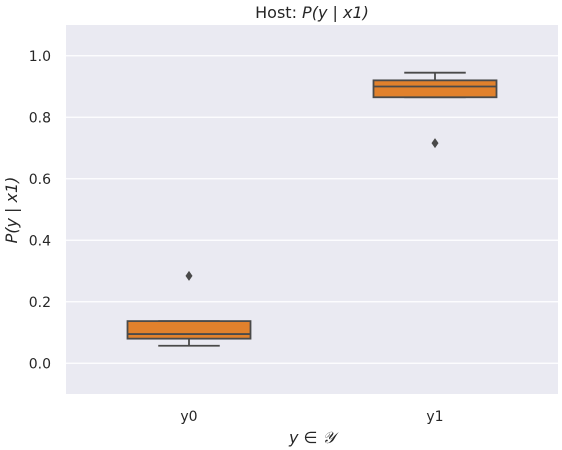  What do you see at coordinates (188, 417) in the screenshot?
I see `x-tick-label: y0` at bounding box center [188, 417].